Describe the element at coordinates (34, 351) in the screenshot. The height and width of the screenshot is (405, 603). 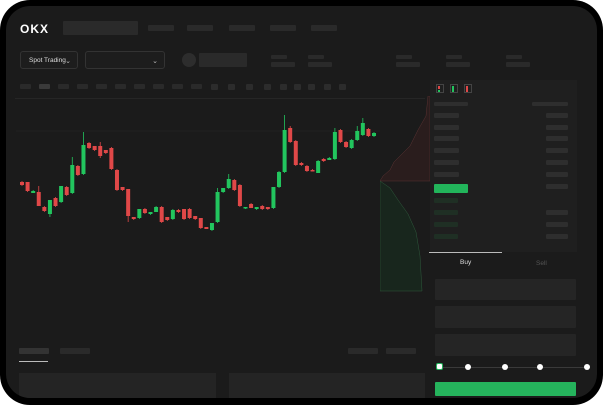
I see `tab-open-orders` at that location.